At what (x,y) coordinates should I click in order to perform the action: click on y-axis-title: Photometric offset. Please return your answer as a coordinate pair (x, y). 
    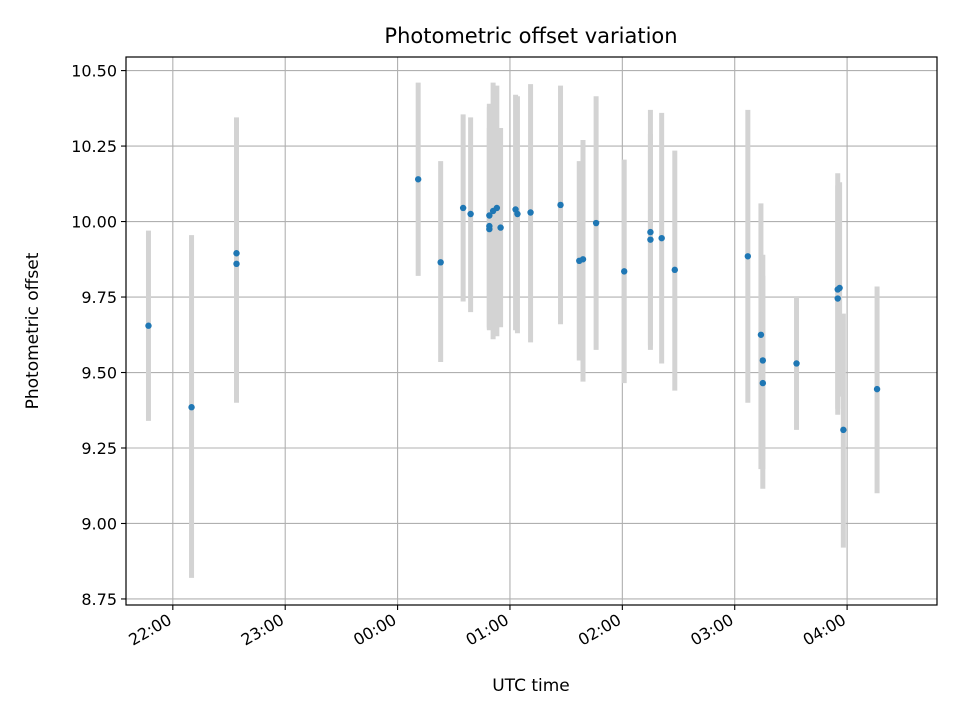
    Looking at the image, I should click on (33, 330).